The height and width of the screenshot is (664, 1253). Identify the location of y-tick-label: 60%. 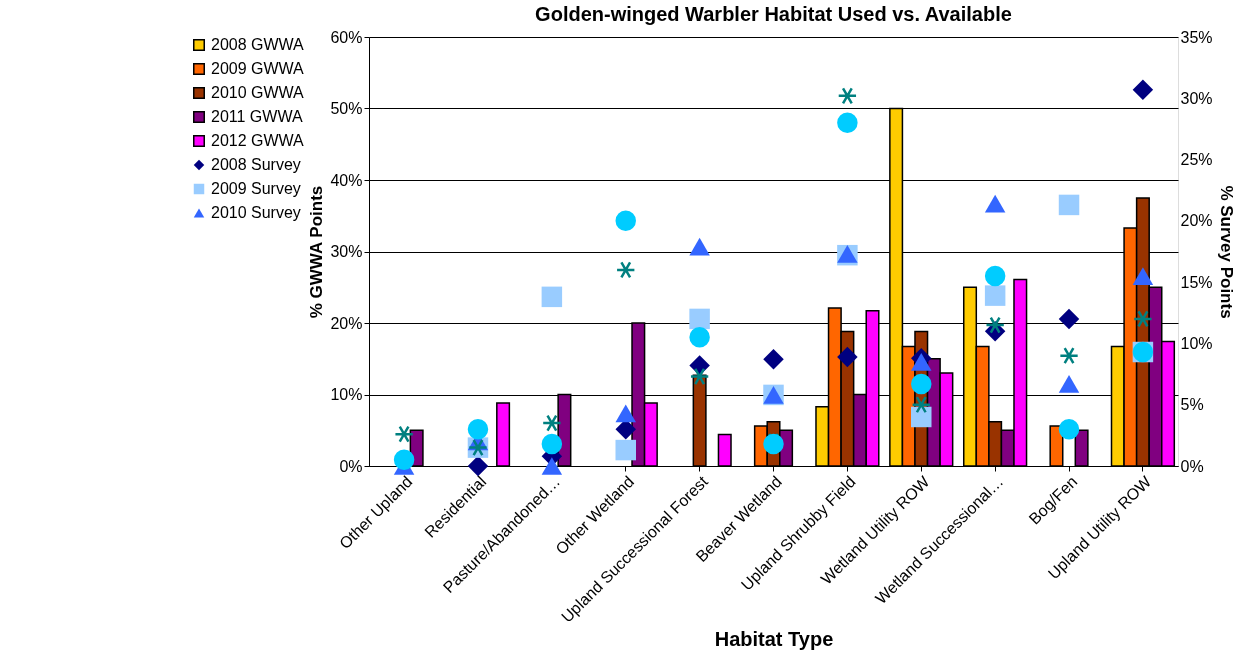
(346, 37).